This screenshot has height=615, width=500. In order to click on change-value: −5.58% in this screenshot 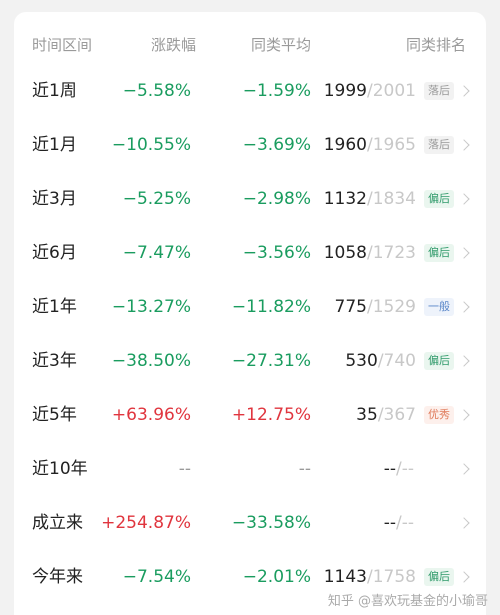, I will do `click(156, 91)`.